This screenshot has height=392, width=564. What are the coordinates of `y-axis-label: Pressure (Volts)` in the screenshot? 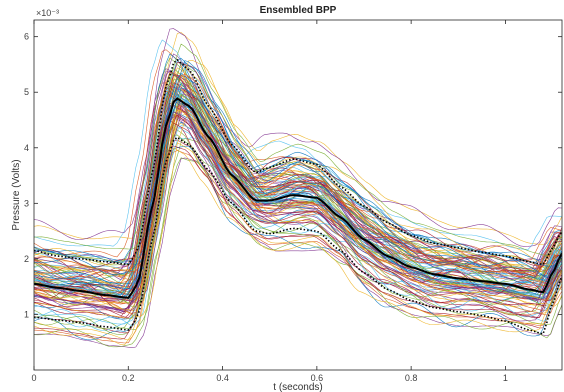 It's located at (16, 194).